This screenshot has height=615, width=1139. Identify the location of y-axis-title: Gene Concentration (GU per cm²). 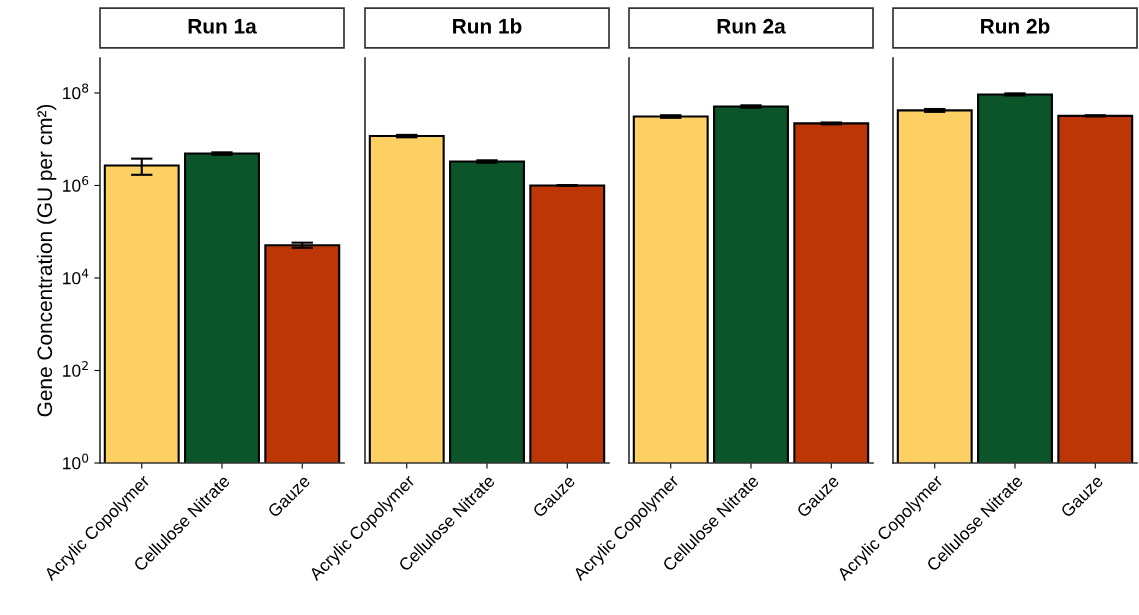
(46, 260).